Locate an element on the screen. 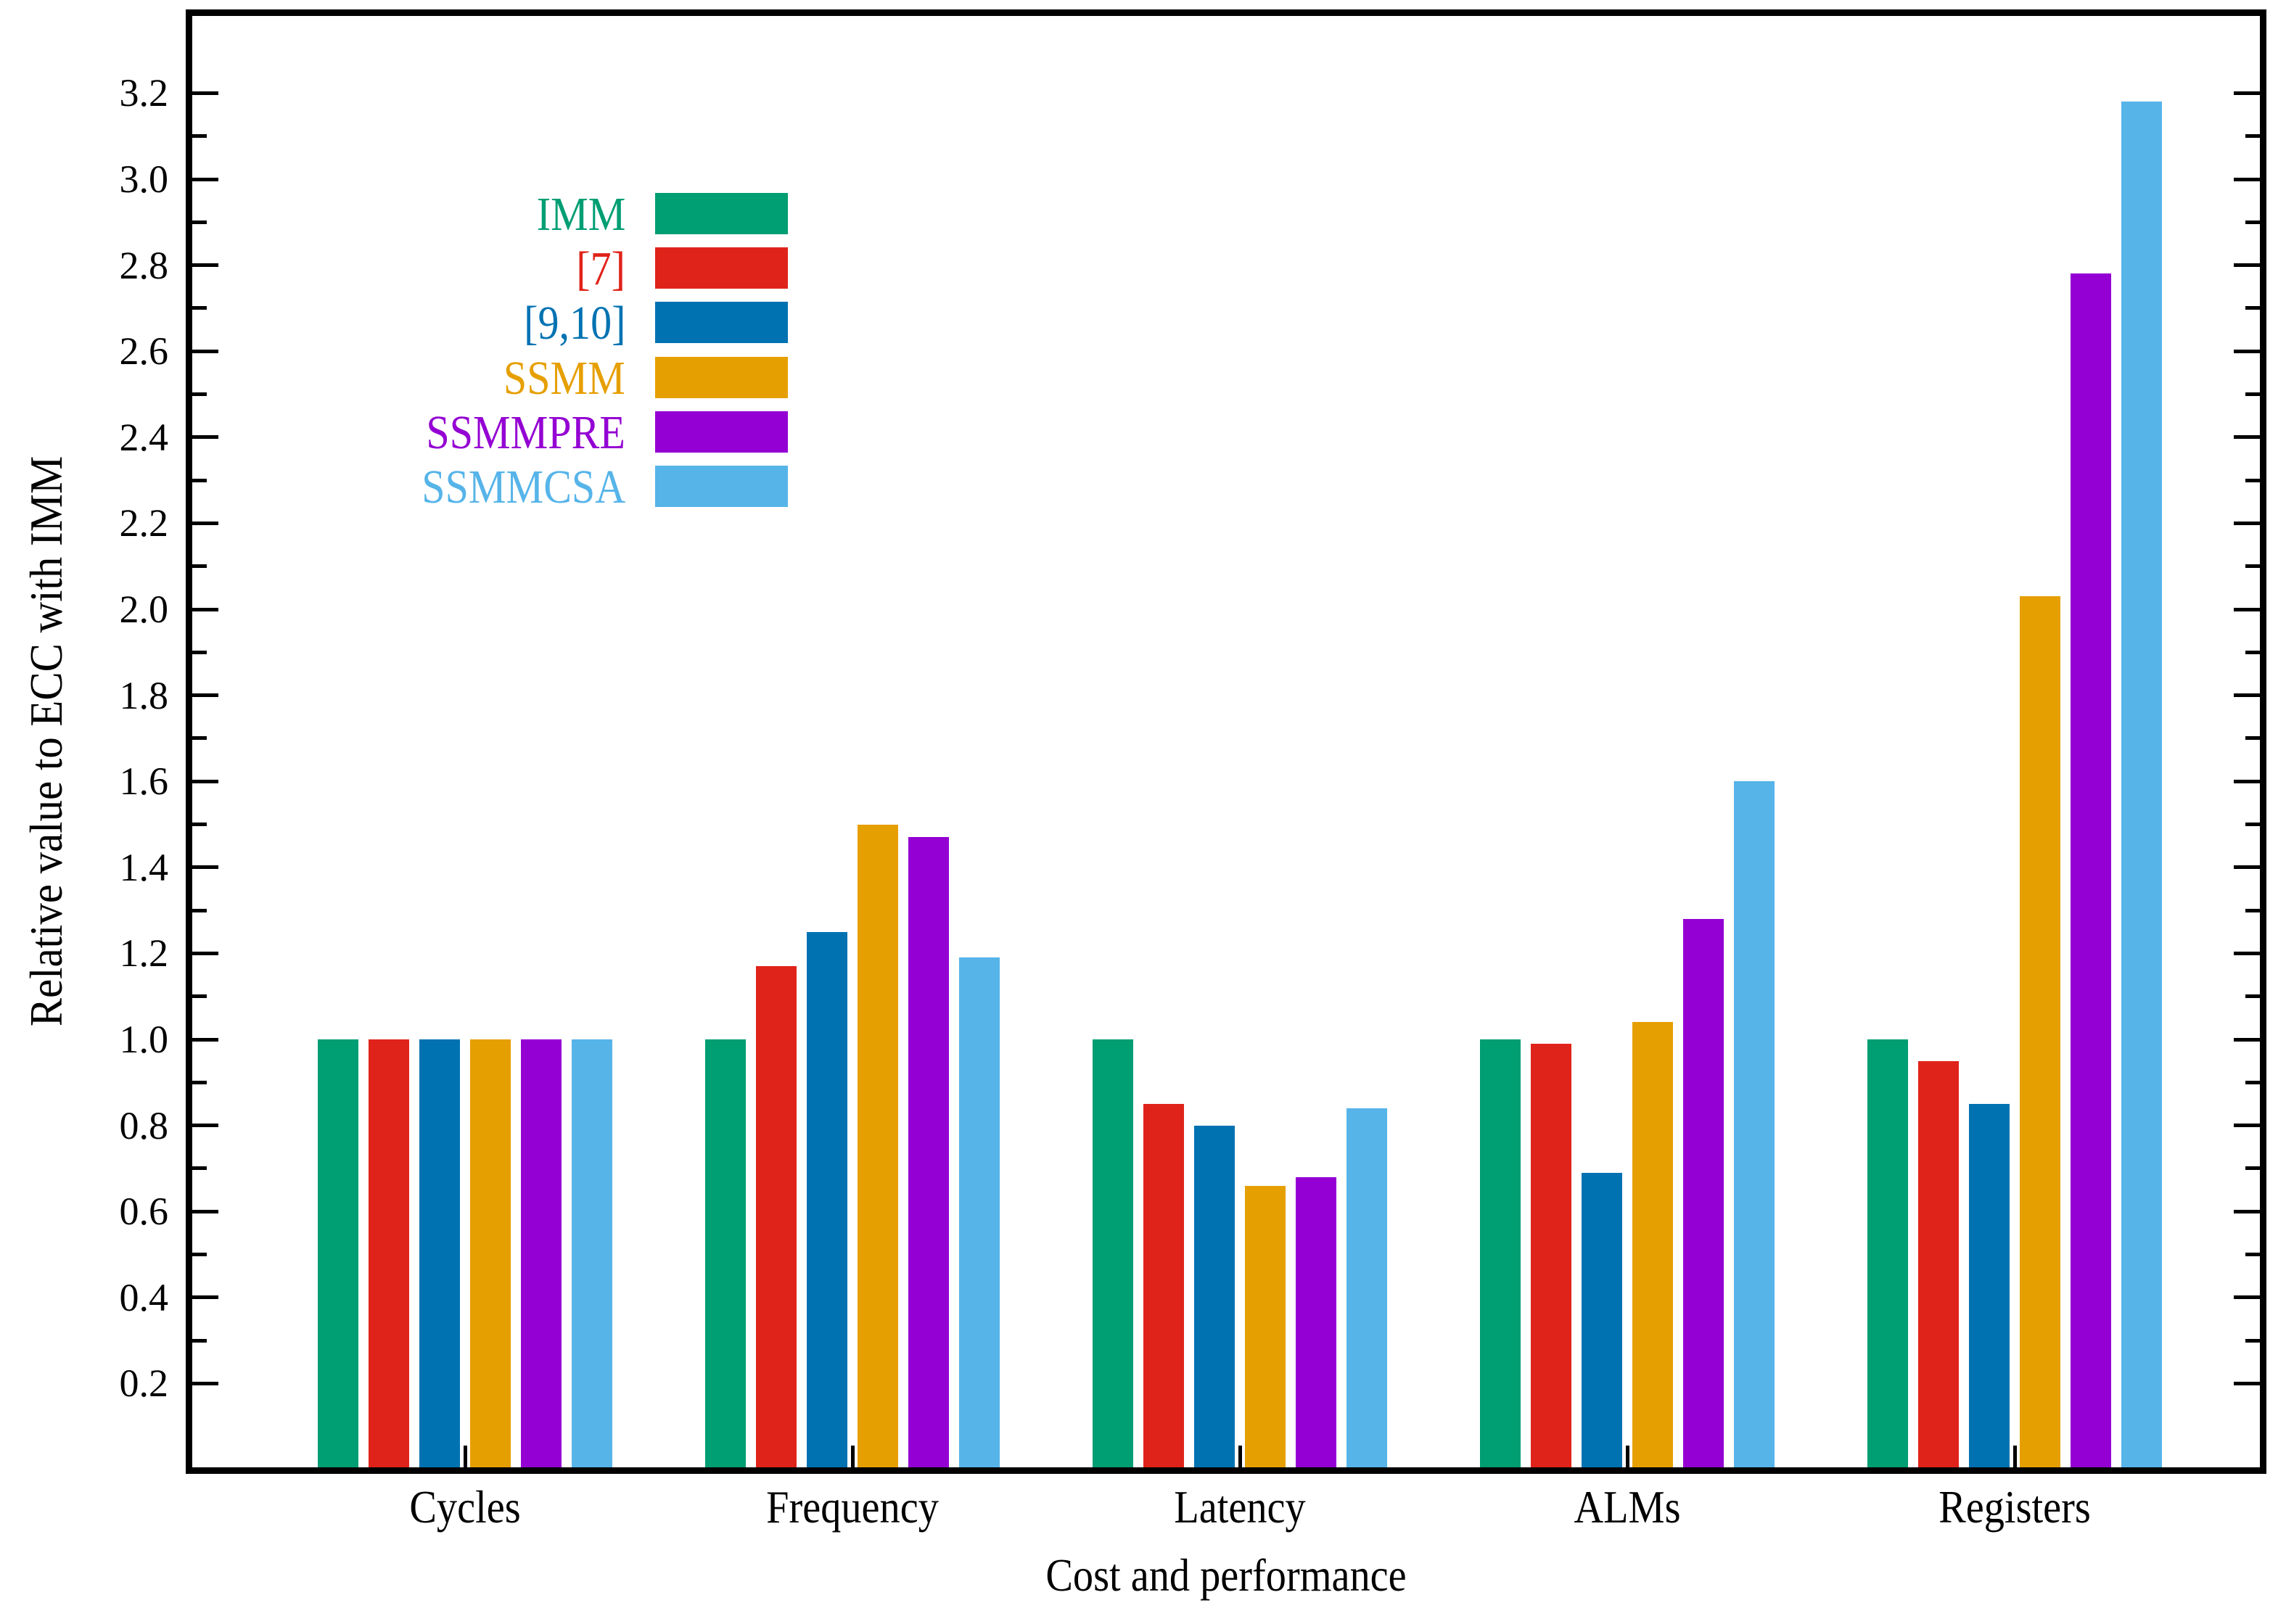  bar-ssmm-registers is located at coordinates (2040, 1031).